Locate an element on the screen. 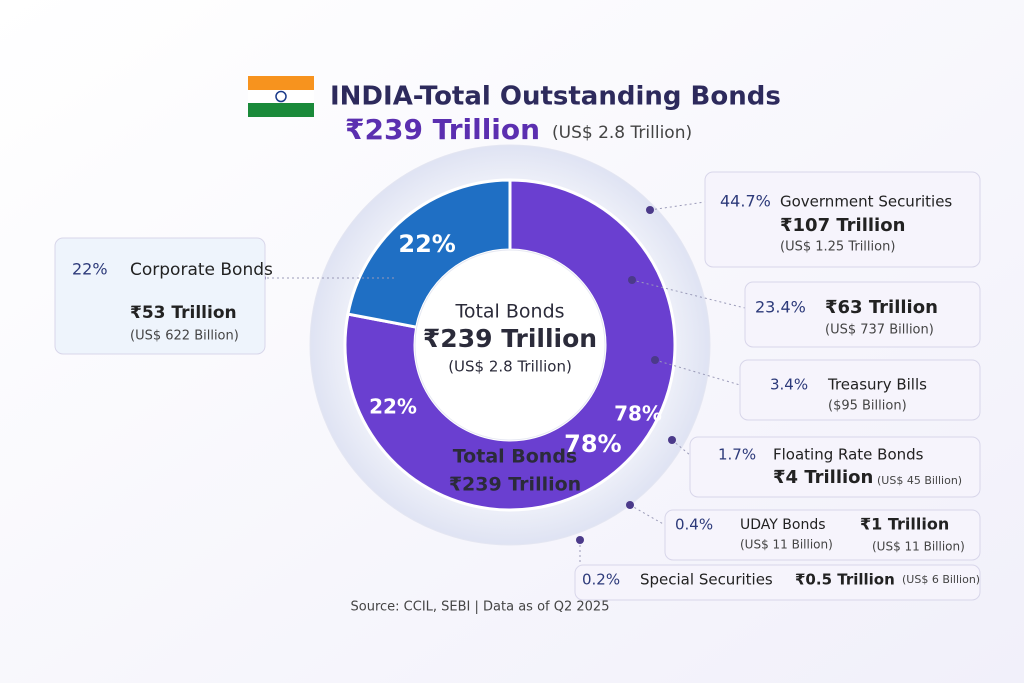  segment-label: 78% is located at coordinates (592, 444).